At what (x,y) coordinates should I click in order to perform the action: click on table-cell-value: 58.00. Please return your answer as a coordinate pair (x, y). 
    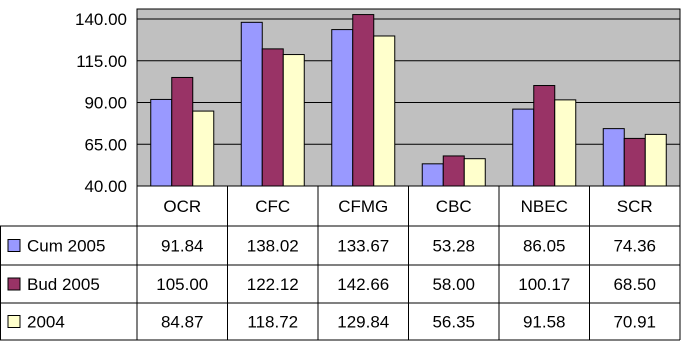
    Looking at the image, I should click on (453, 284).